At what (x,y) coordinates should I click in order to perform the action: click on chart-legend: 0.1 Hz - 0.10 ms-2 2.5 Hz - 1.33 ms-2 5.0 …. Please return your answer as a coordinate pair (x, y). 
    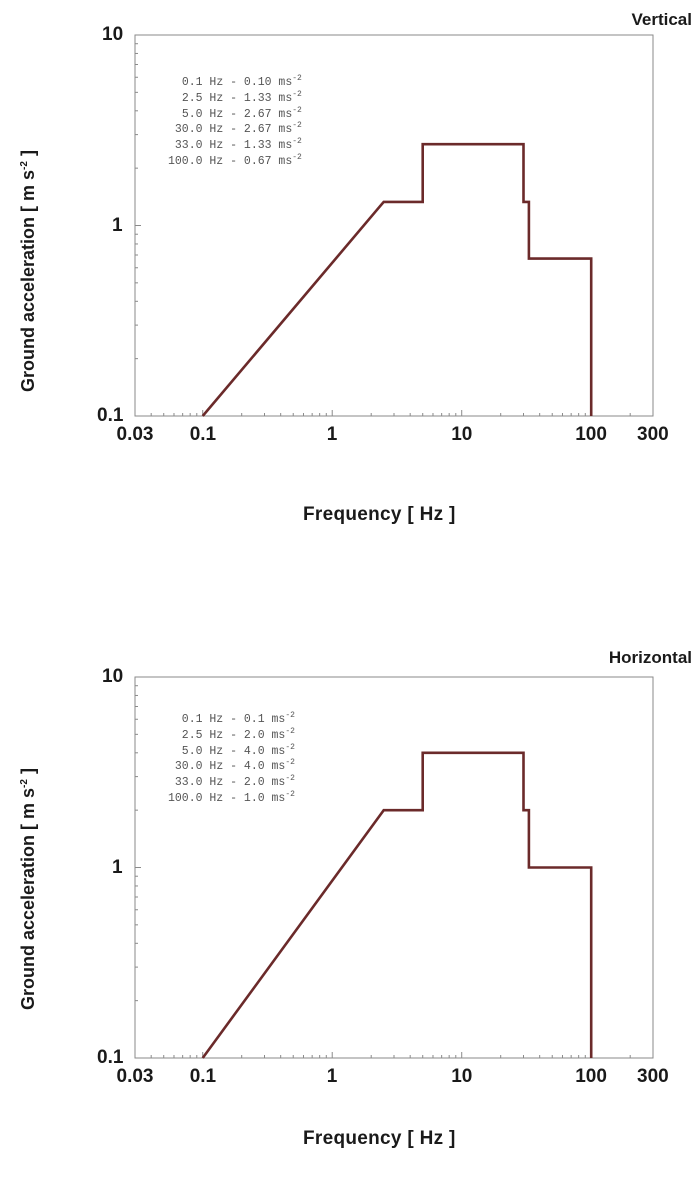
    Looking at the image, I should click on (235, 120).